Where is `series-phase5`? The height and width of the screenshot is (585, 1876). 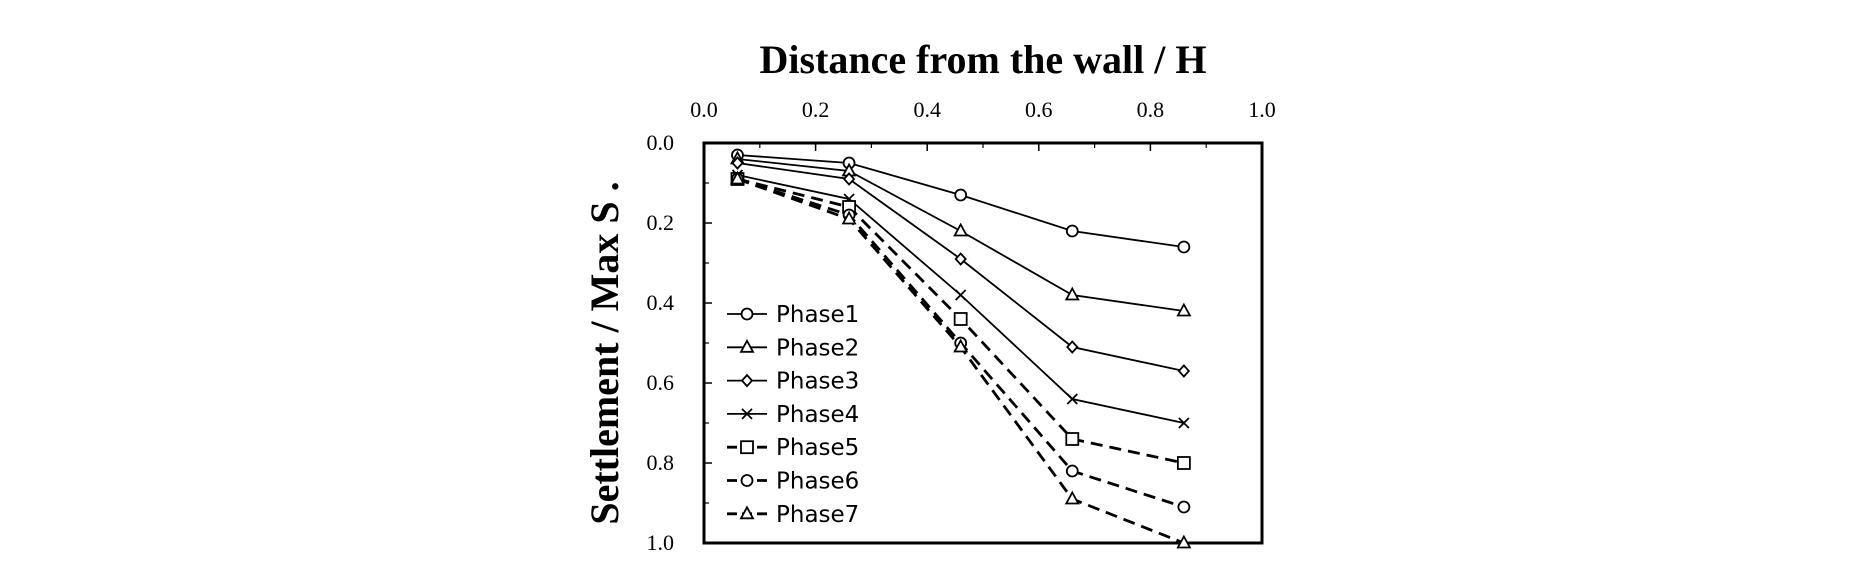
series-phase5 is located at coordinates (960, 321).